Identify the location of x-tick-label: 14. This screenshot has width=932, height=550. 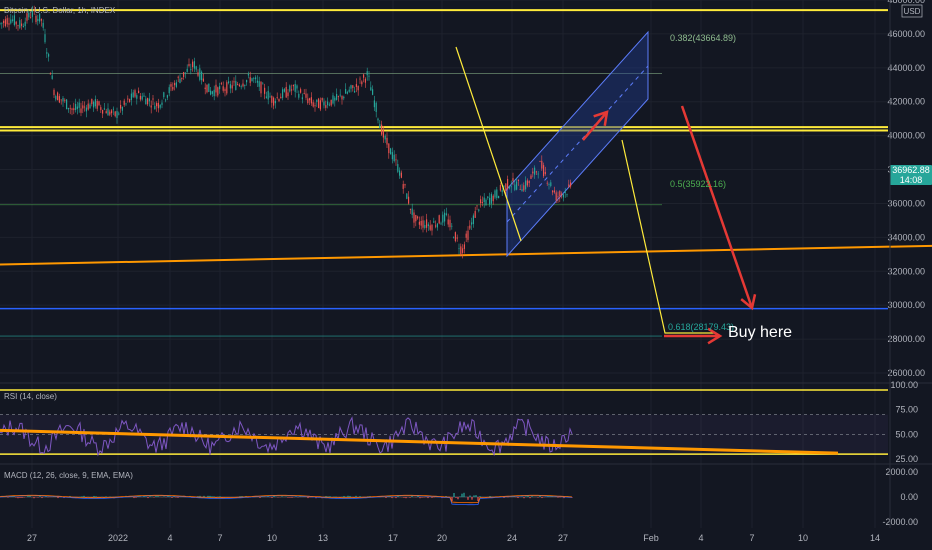
(875, 538).